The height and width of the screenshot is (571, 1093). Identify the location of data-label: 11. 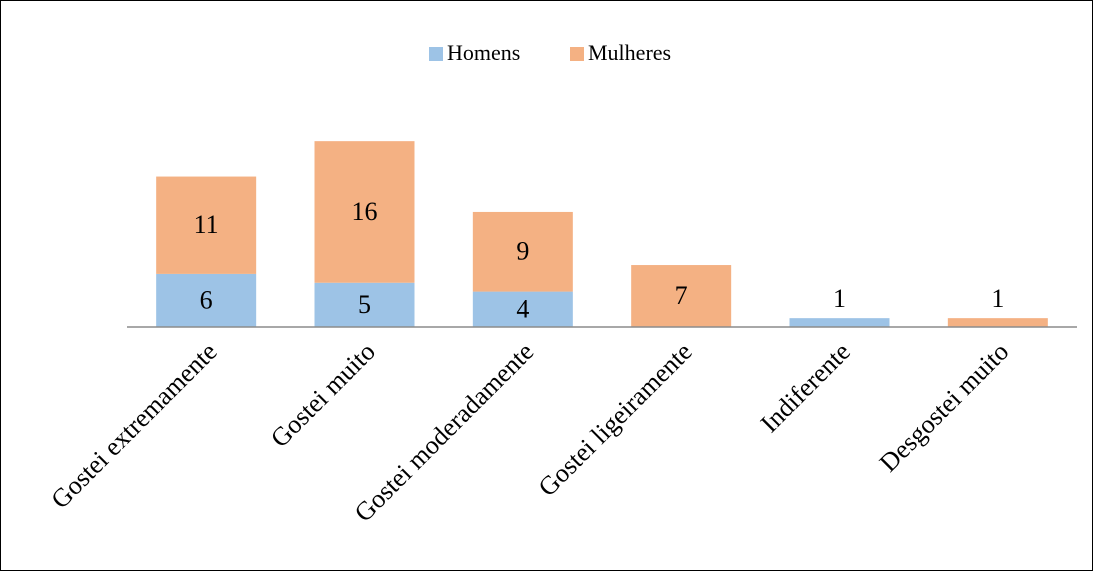
(206, 224).